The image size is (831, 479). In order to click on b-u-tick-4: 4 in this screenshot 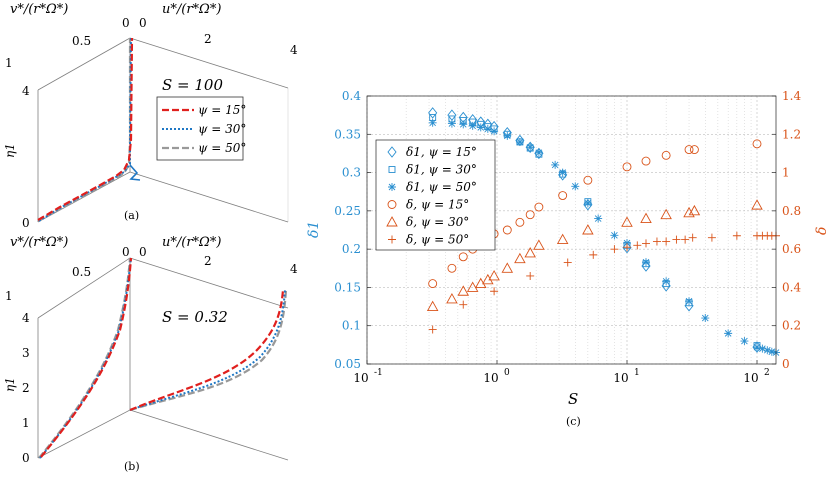, I will do `click(294, 269)`.